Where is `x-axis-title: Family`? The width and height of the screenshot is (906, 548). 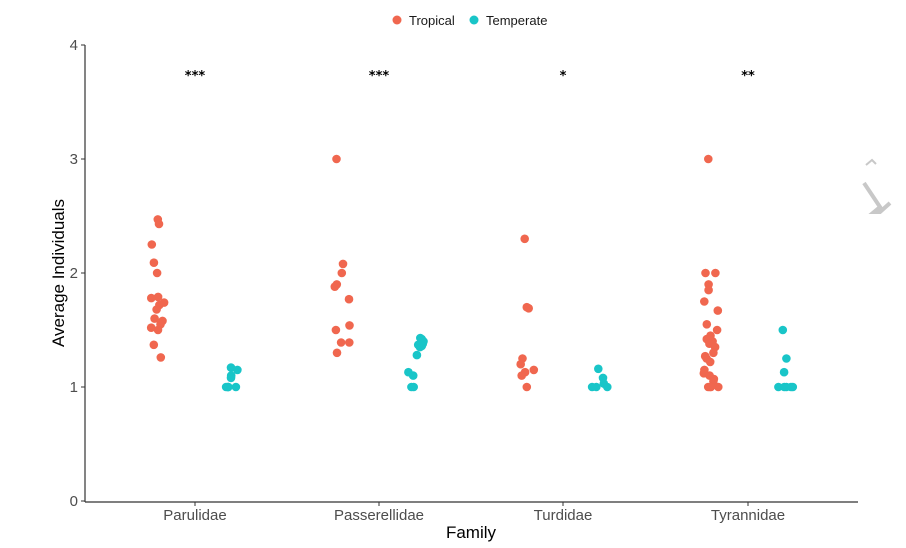
x-axis-title: Family is located at coordinates (471, 532).